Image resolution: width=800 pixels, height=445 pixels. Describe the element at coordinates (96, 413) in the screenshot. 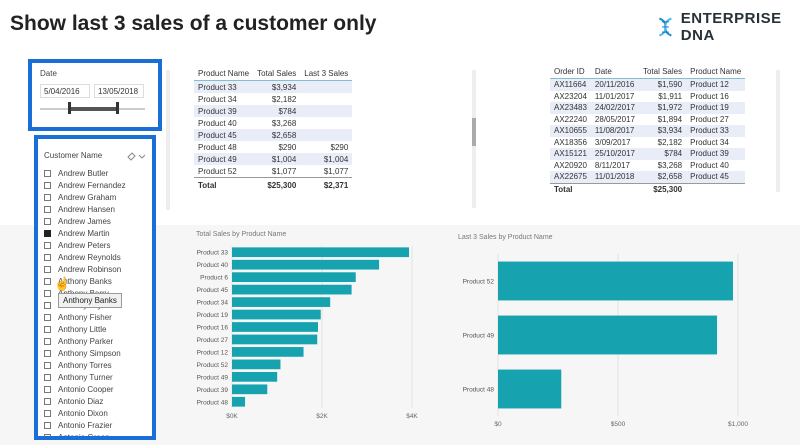

I see `customer-item: Antonio Dixon` at that location.